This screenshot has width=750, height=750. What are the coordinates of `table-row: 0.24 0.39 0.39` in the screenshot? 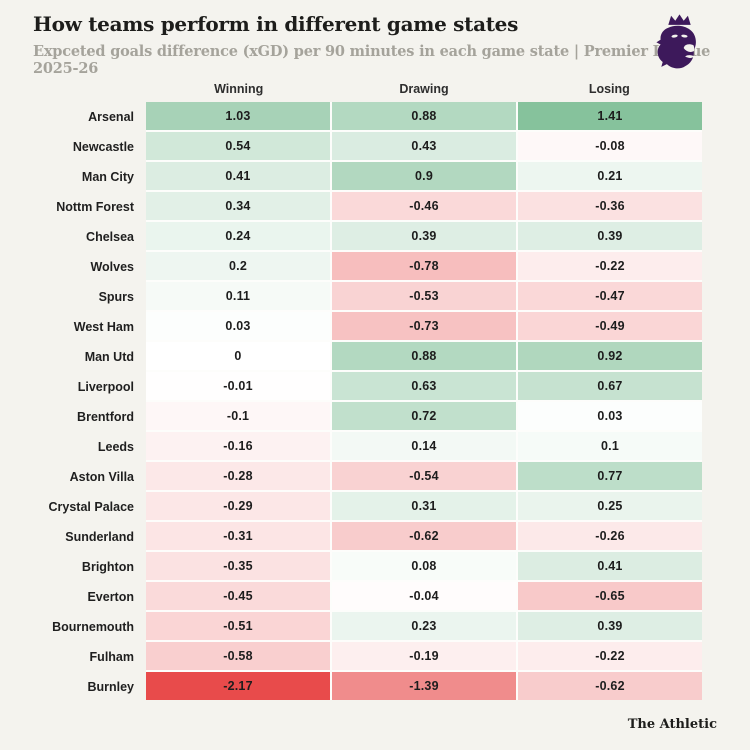 It's located at (424, 236).